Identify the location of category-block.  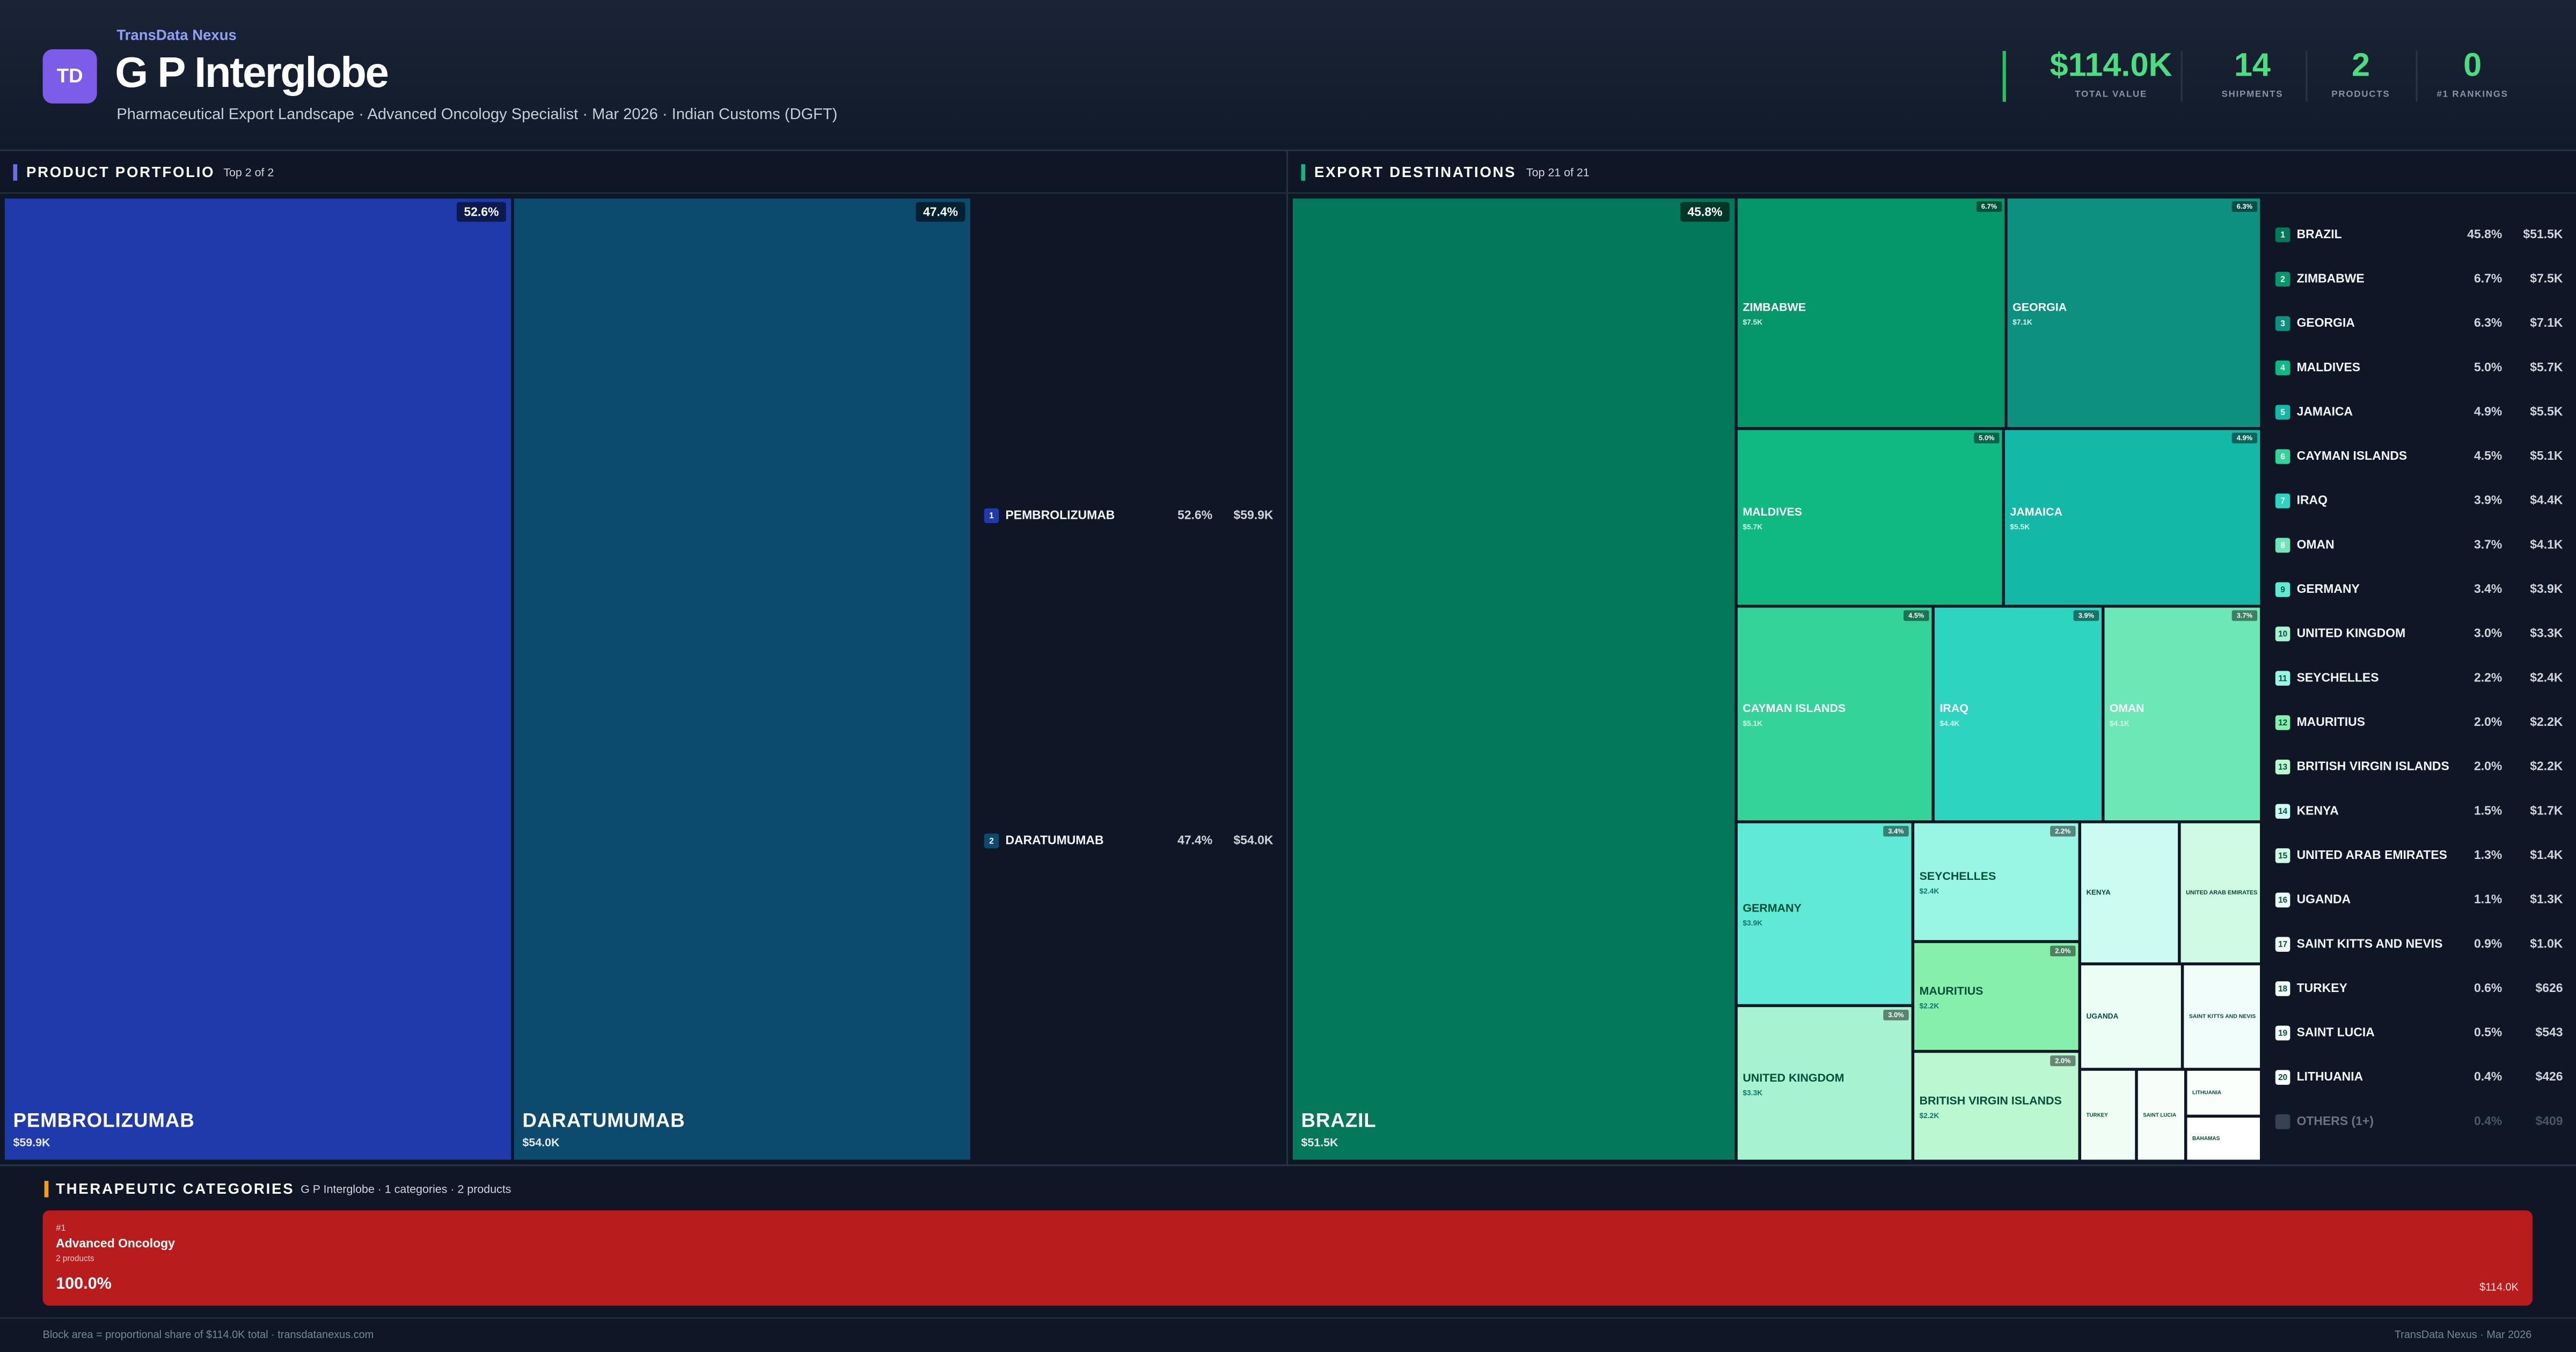
(1287, 1258).